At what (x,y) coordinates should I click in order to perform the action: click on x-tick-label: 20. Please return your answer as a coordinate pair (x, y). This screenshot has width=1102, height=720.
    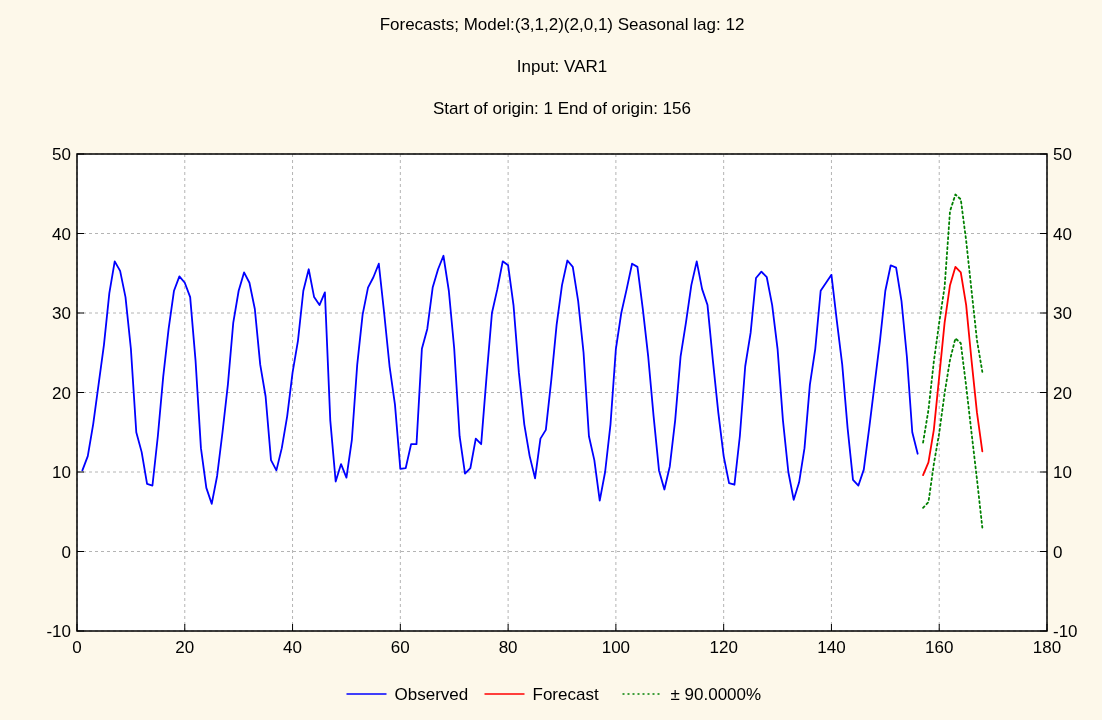
    Looking at the image, I should click on (185, 647).